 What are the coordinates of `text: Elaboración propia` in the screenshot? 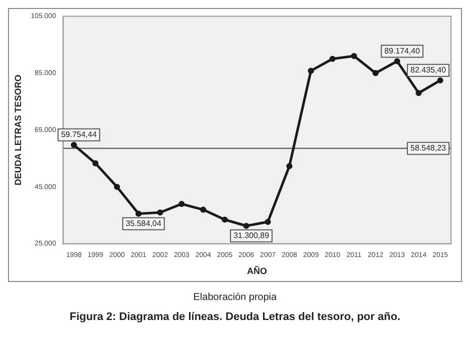 It's located at (235, 297).